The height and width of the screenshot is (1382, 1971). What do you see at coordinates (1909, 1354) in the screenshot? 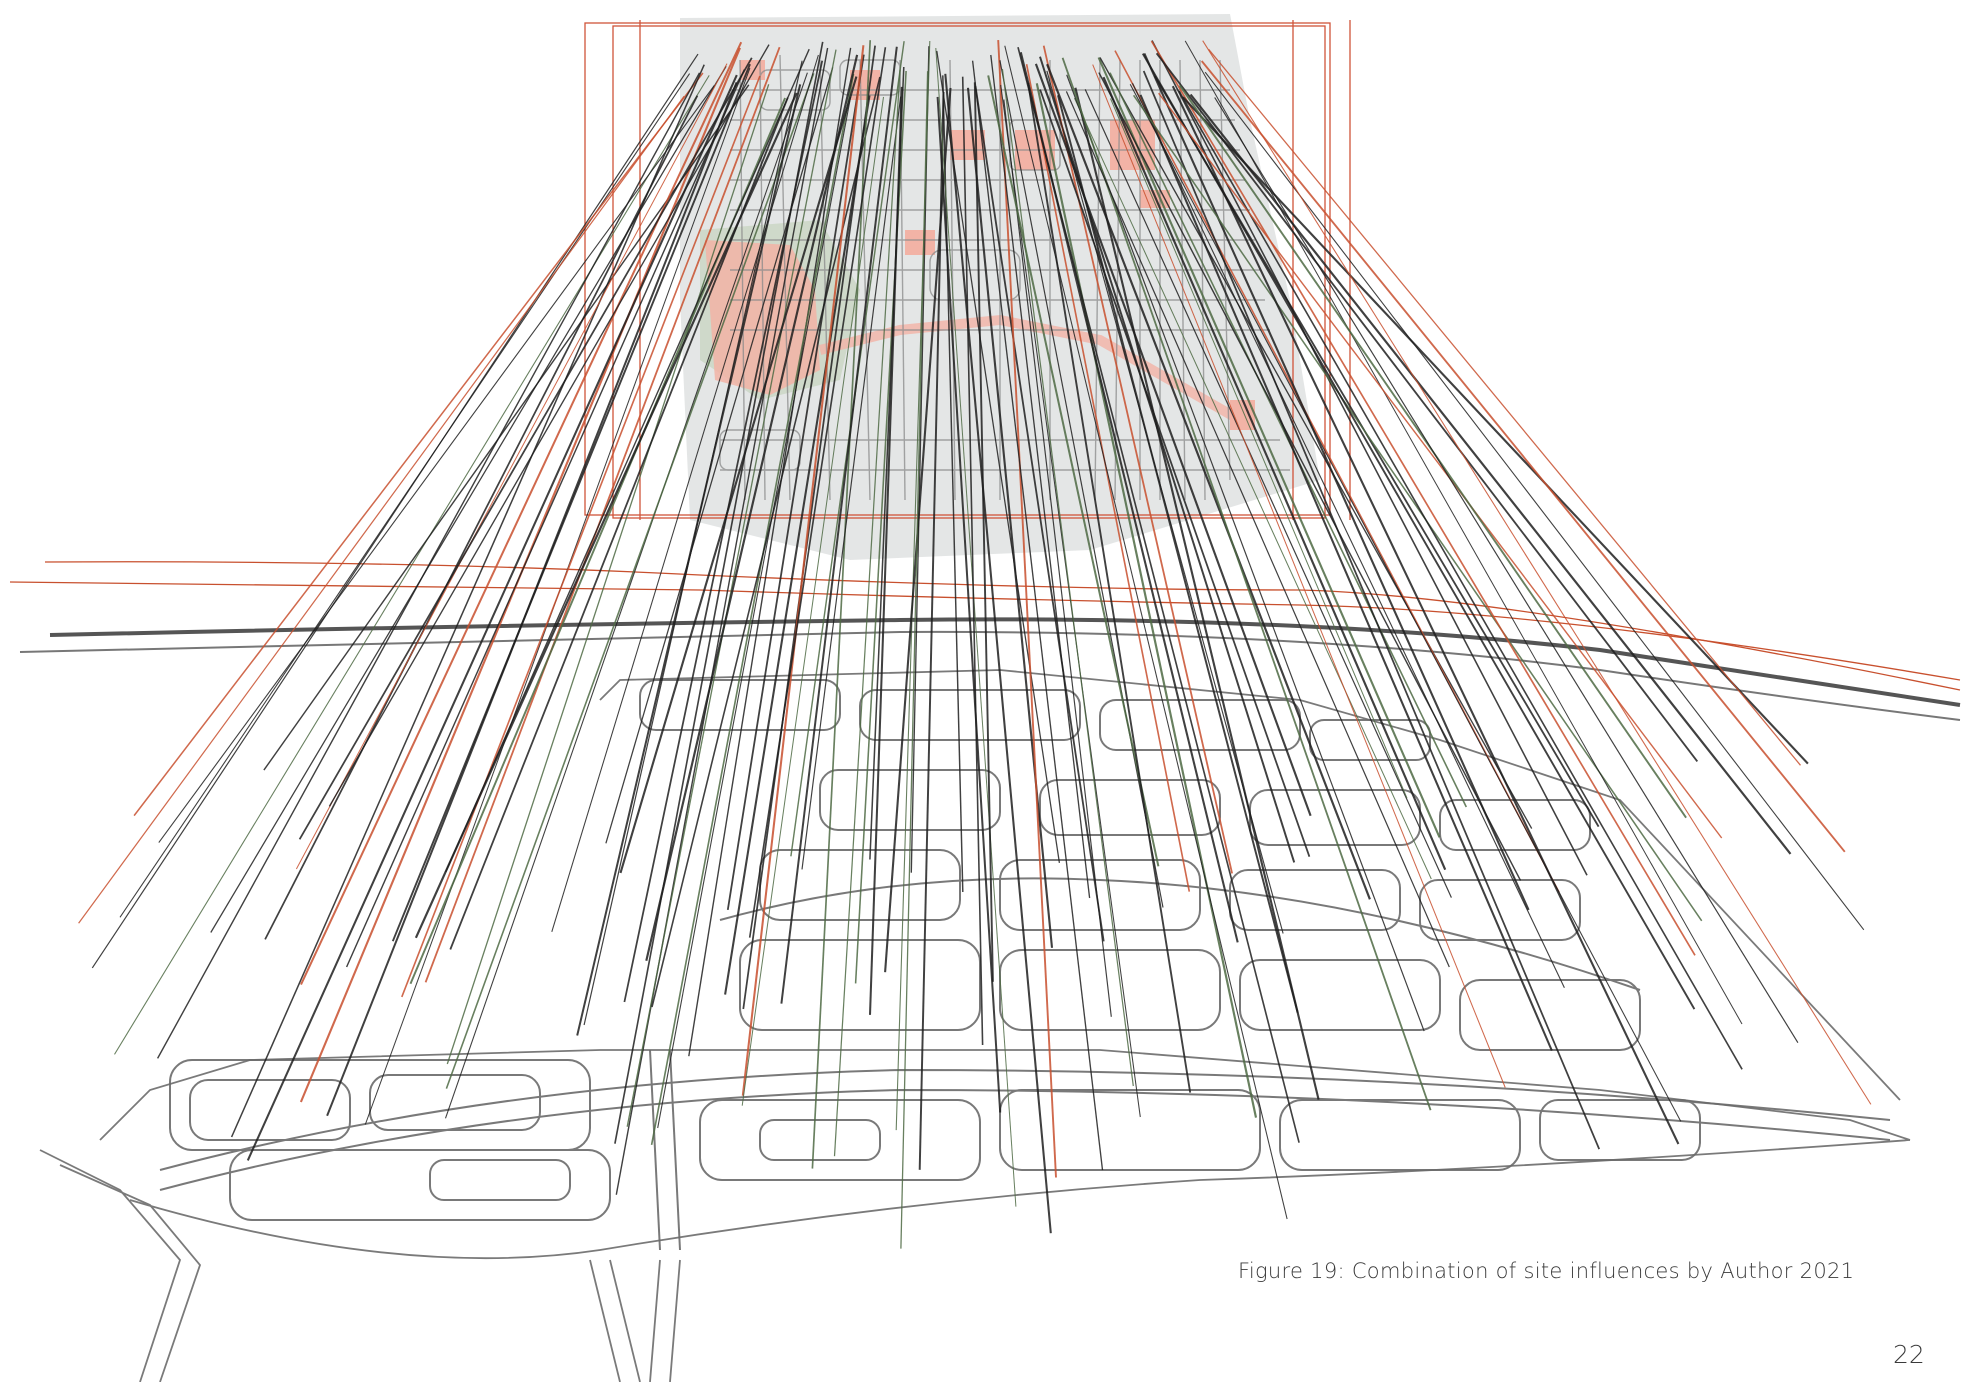
I see `page-number: 22` at bounding box center [1909, 1354].